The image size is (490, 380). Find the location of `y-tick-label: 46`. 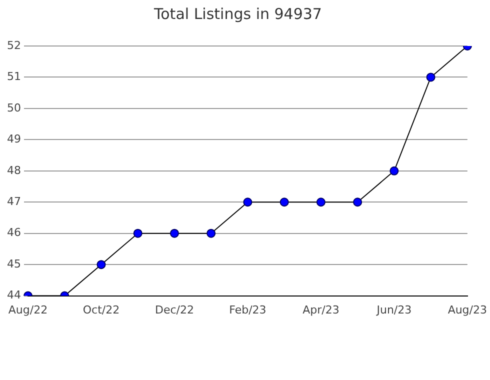

y-tick-label: 46 is located at coordinates (13, 233).